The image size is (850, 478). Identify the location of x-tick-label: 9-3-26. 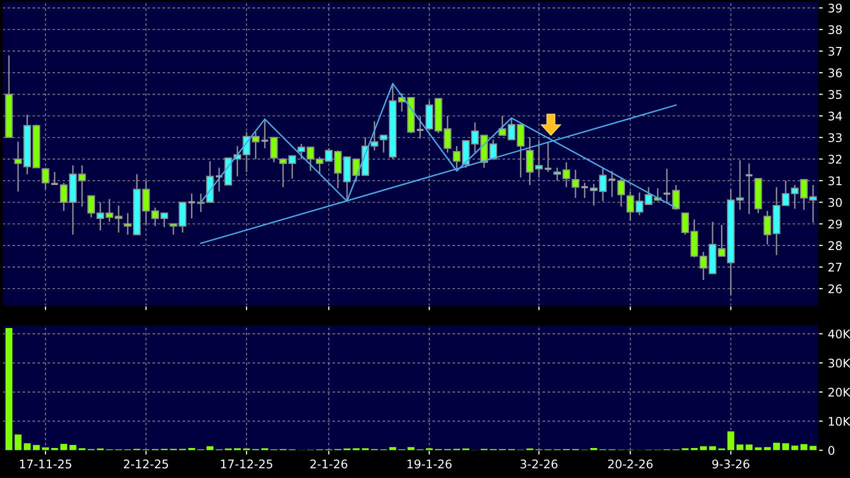
(731, 464).